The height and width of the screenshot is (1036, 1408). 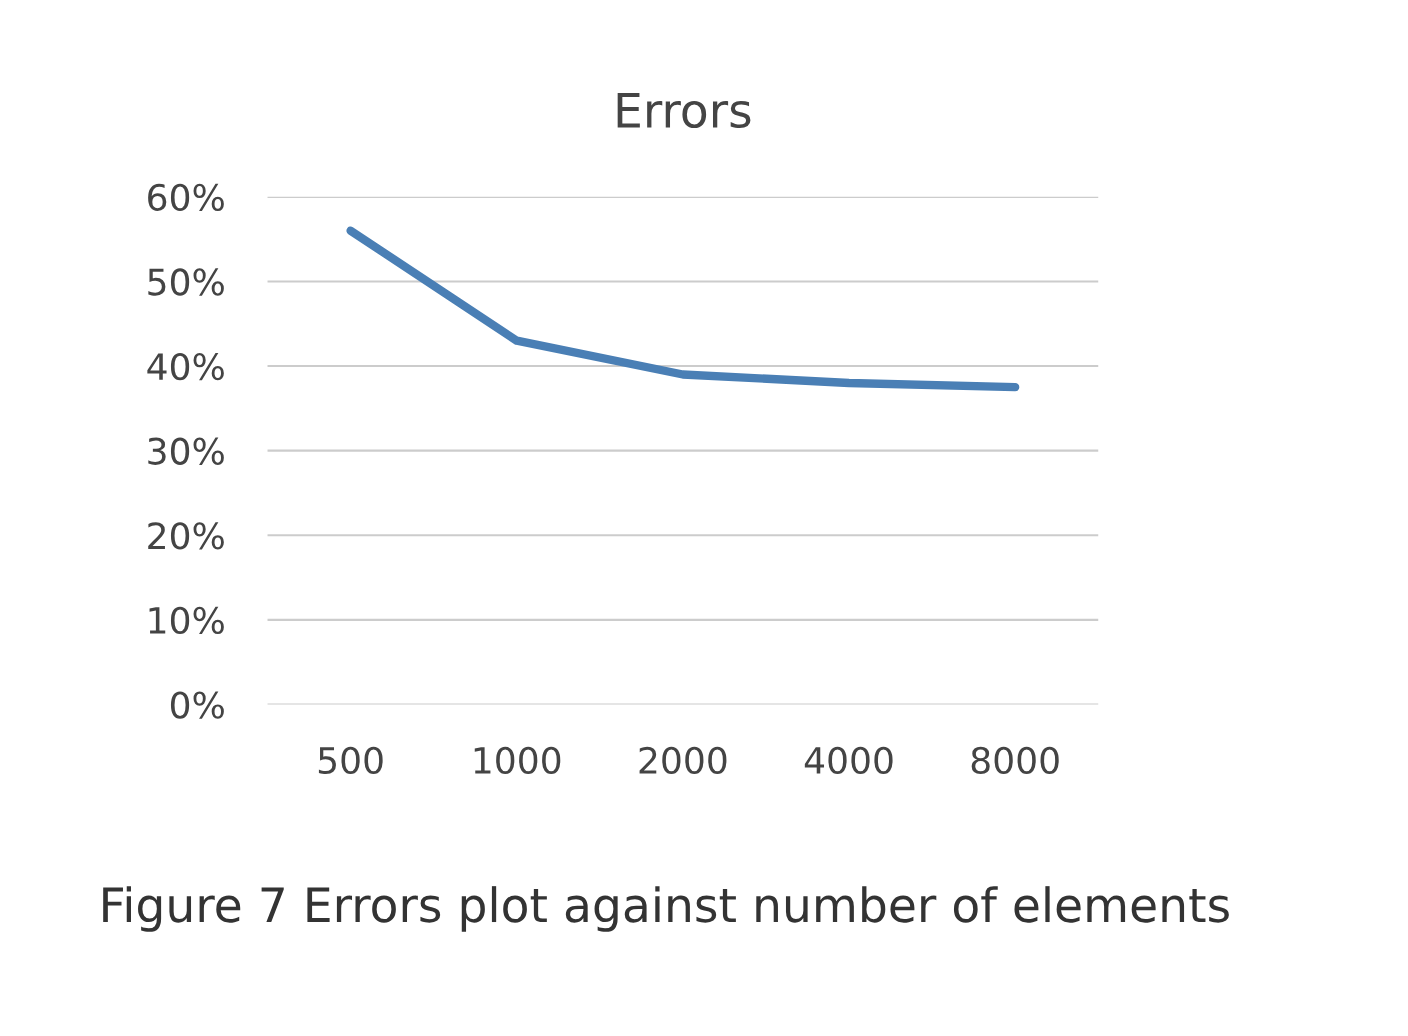 I want to click on x-tick-label: 1000, so click(x=517, y=760).